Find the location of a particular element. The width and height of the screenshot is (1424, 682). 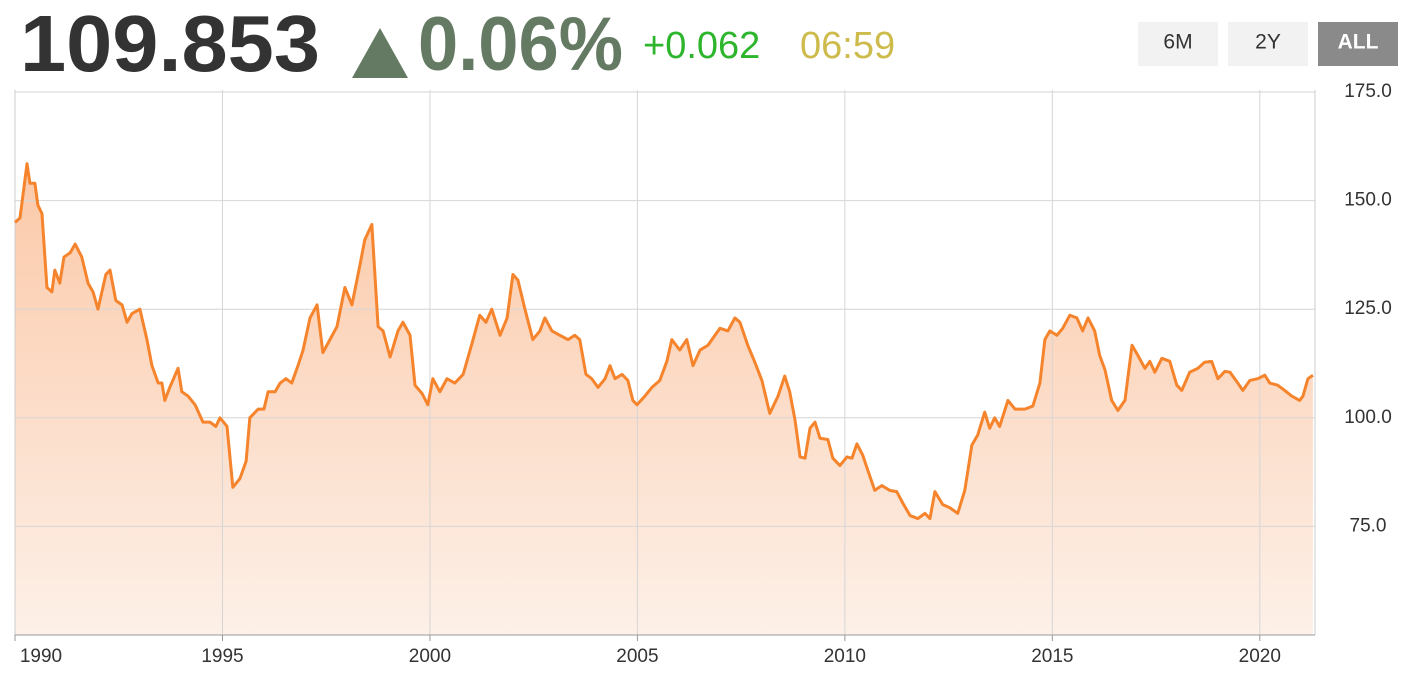

x-tick-label: 2000 is located at coordinates (430, 656).